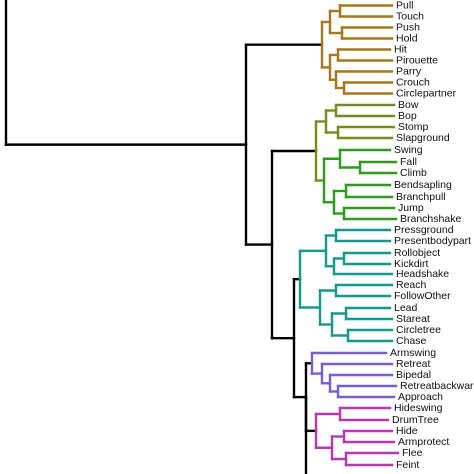 The width and height of the screenshot is (474, 474). I want to click on leaf-label: Rollobject, so click(417, 253).